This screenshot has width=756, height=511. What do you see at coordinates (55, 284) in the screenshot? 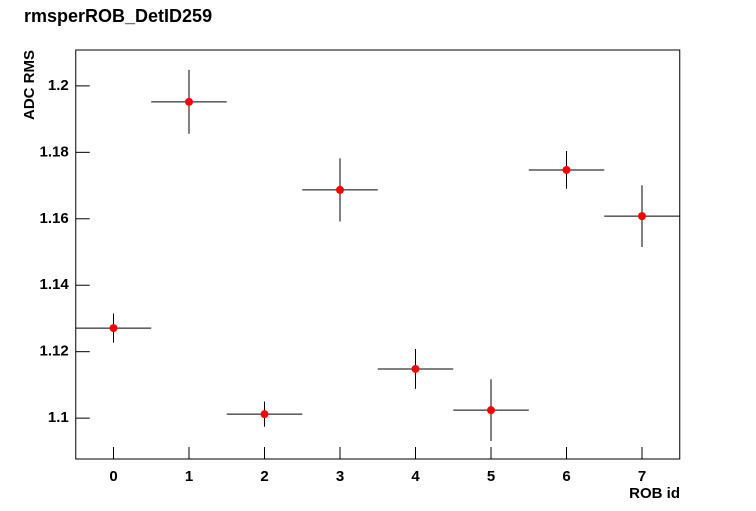
I see `y-tick-label: 1.14` at bounding box center [55, 284].